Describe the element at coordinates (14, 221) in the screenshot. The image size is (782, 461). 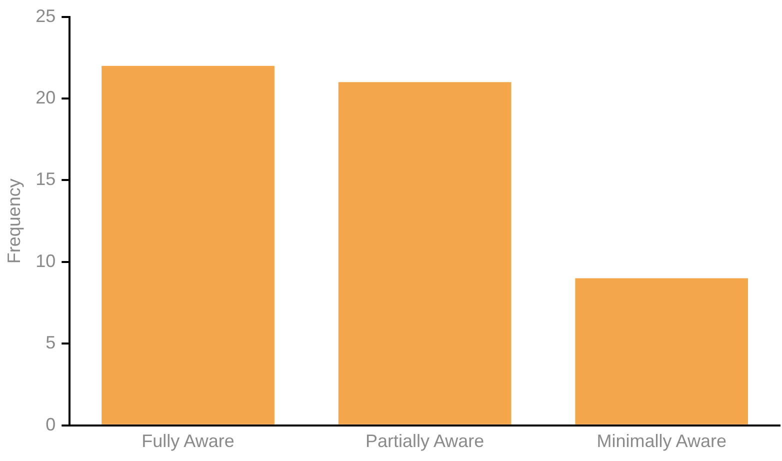
I see `y-axis-title: Frequency` at that location.